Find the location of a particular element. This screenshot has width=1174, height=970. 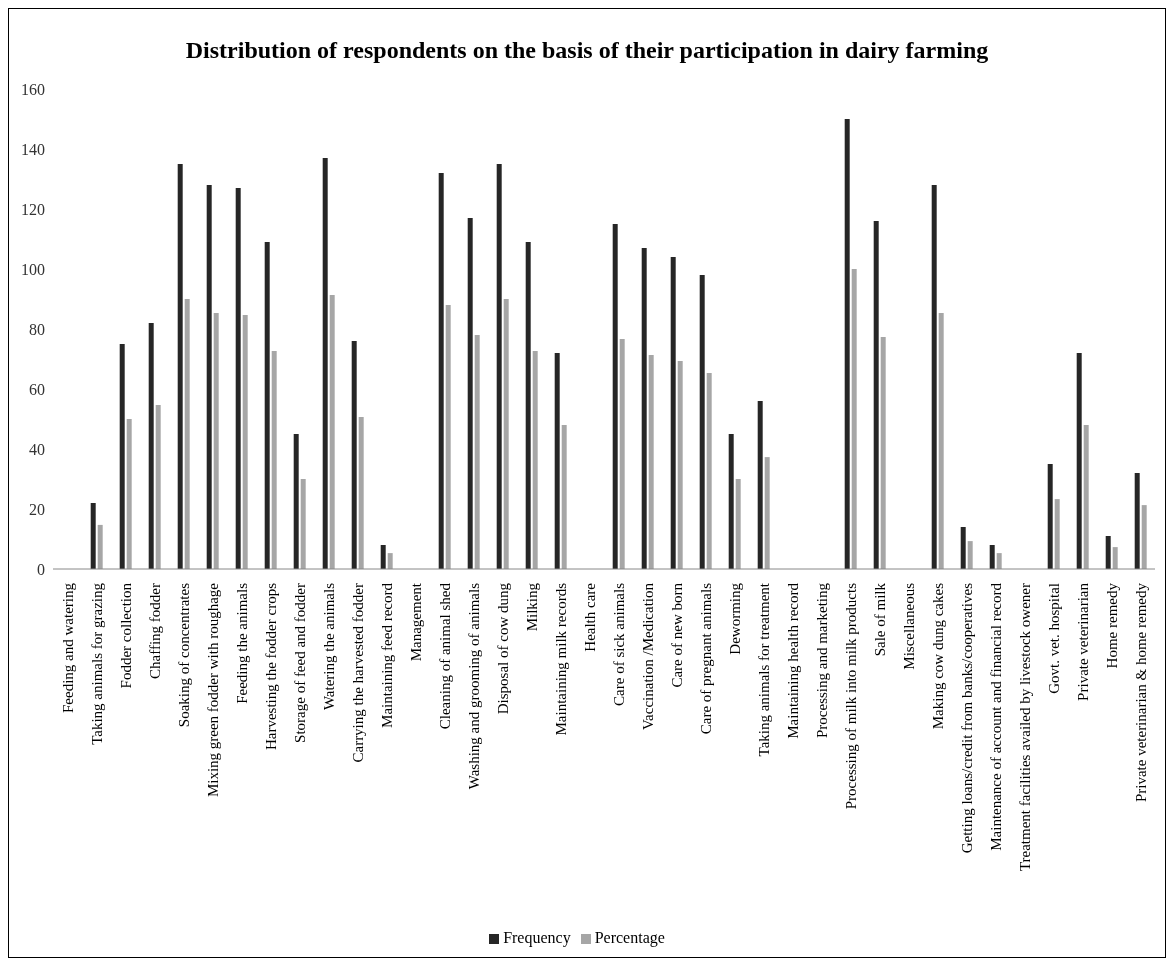

x-tick-label: Milking is located at coordinates (531, 607).